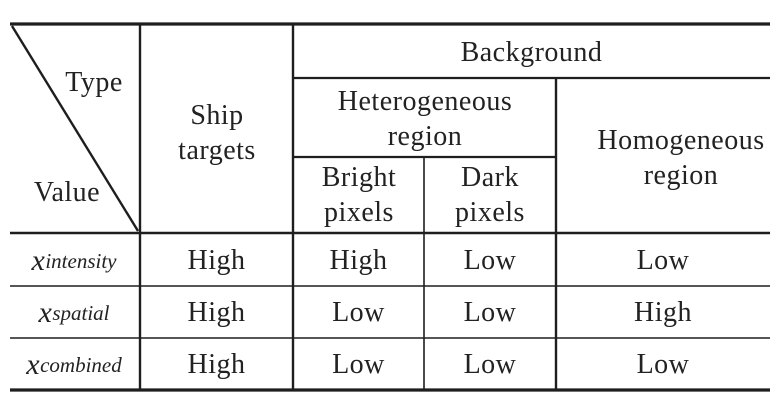 The width and height of the screenshot is (784, 416). Describe the element at coordinates (81, 364) in the screenshot. I see `variable-subscript: combined` at that location.